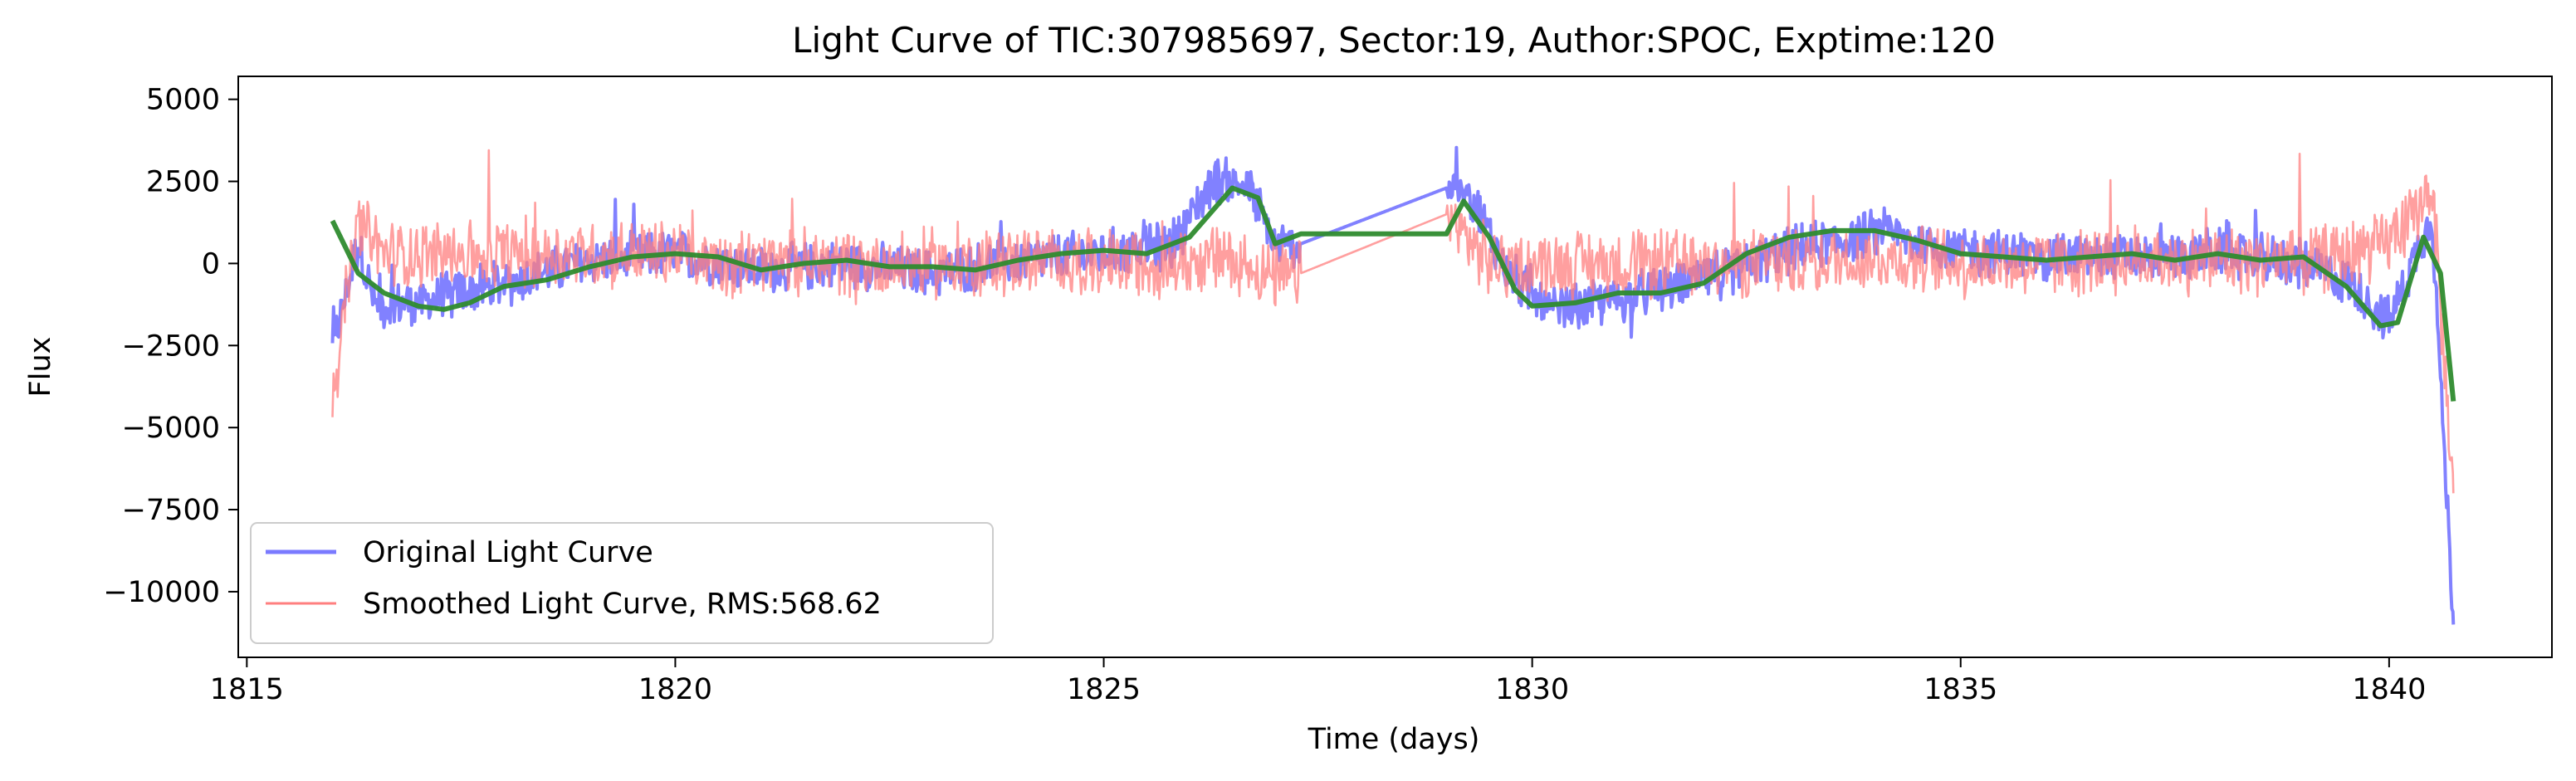  I want to click on x-tick-label: 1830, so click(1532, 689).